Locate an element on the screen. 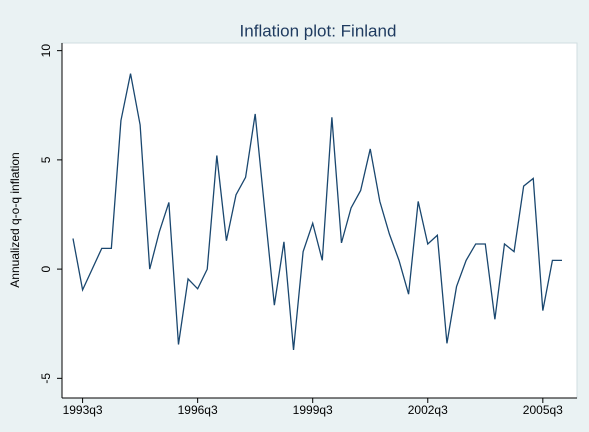  y-tick-label: 0 is located at coordinates (46, 268).